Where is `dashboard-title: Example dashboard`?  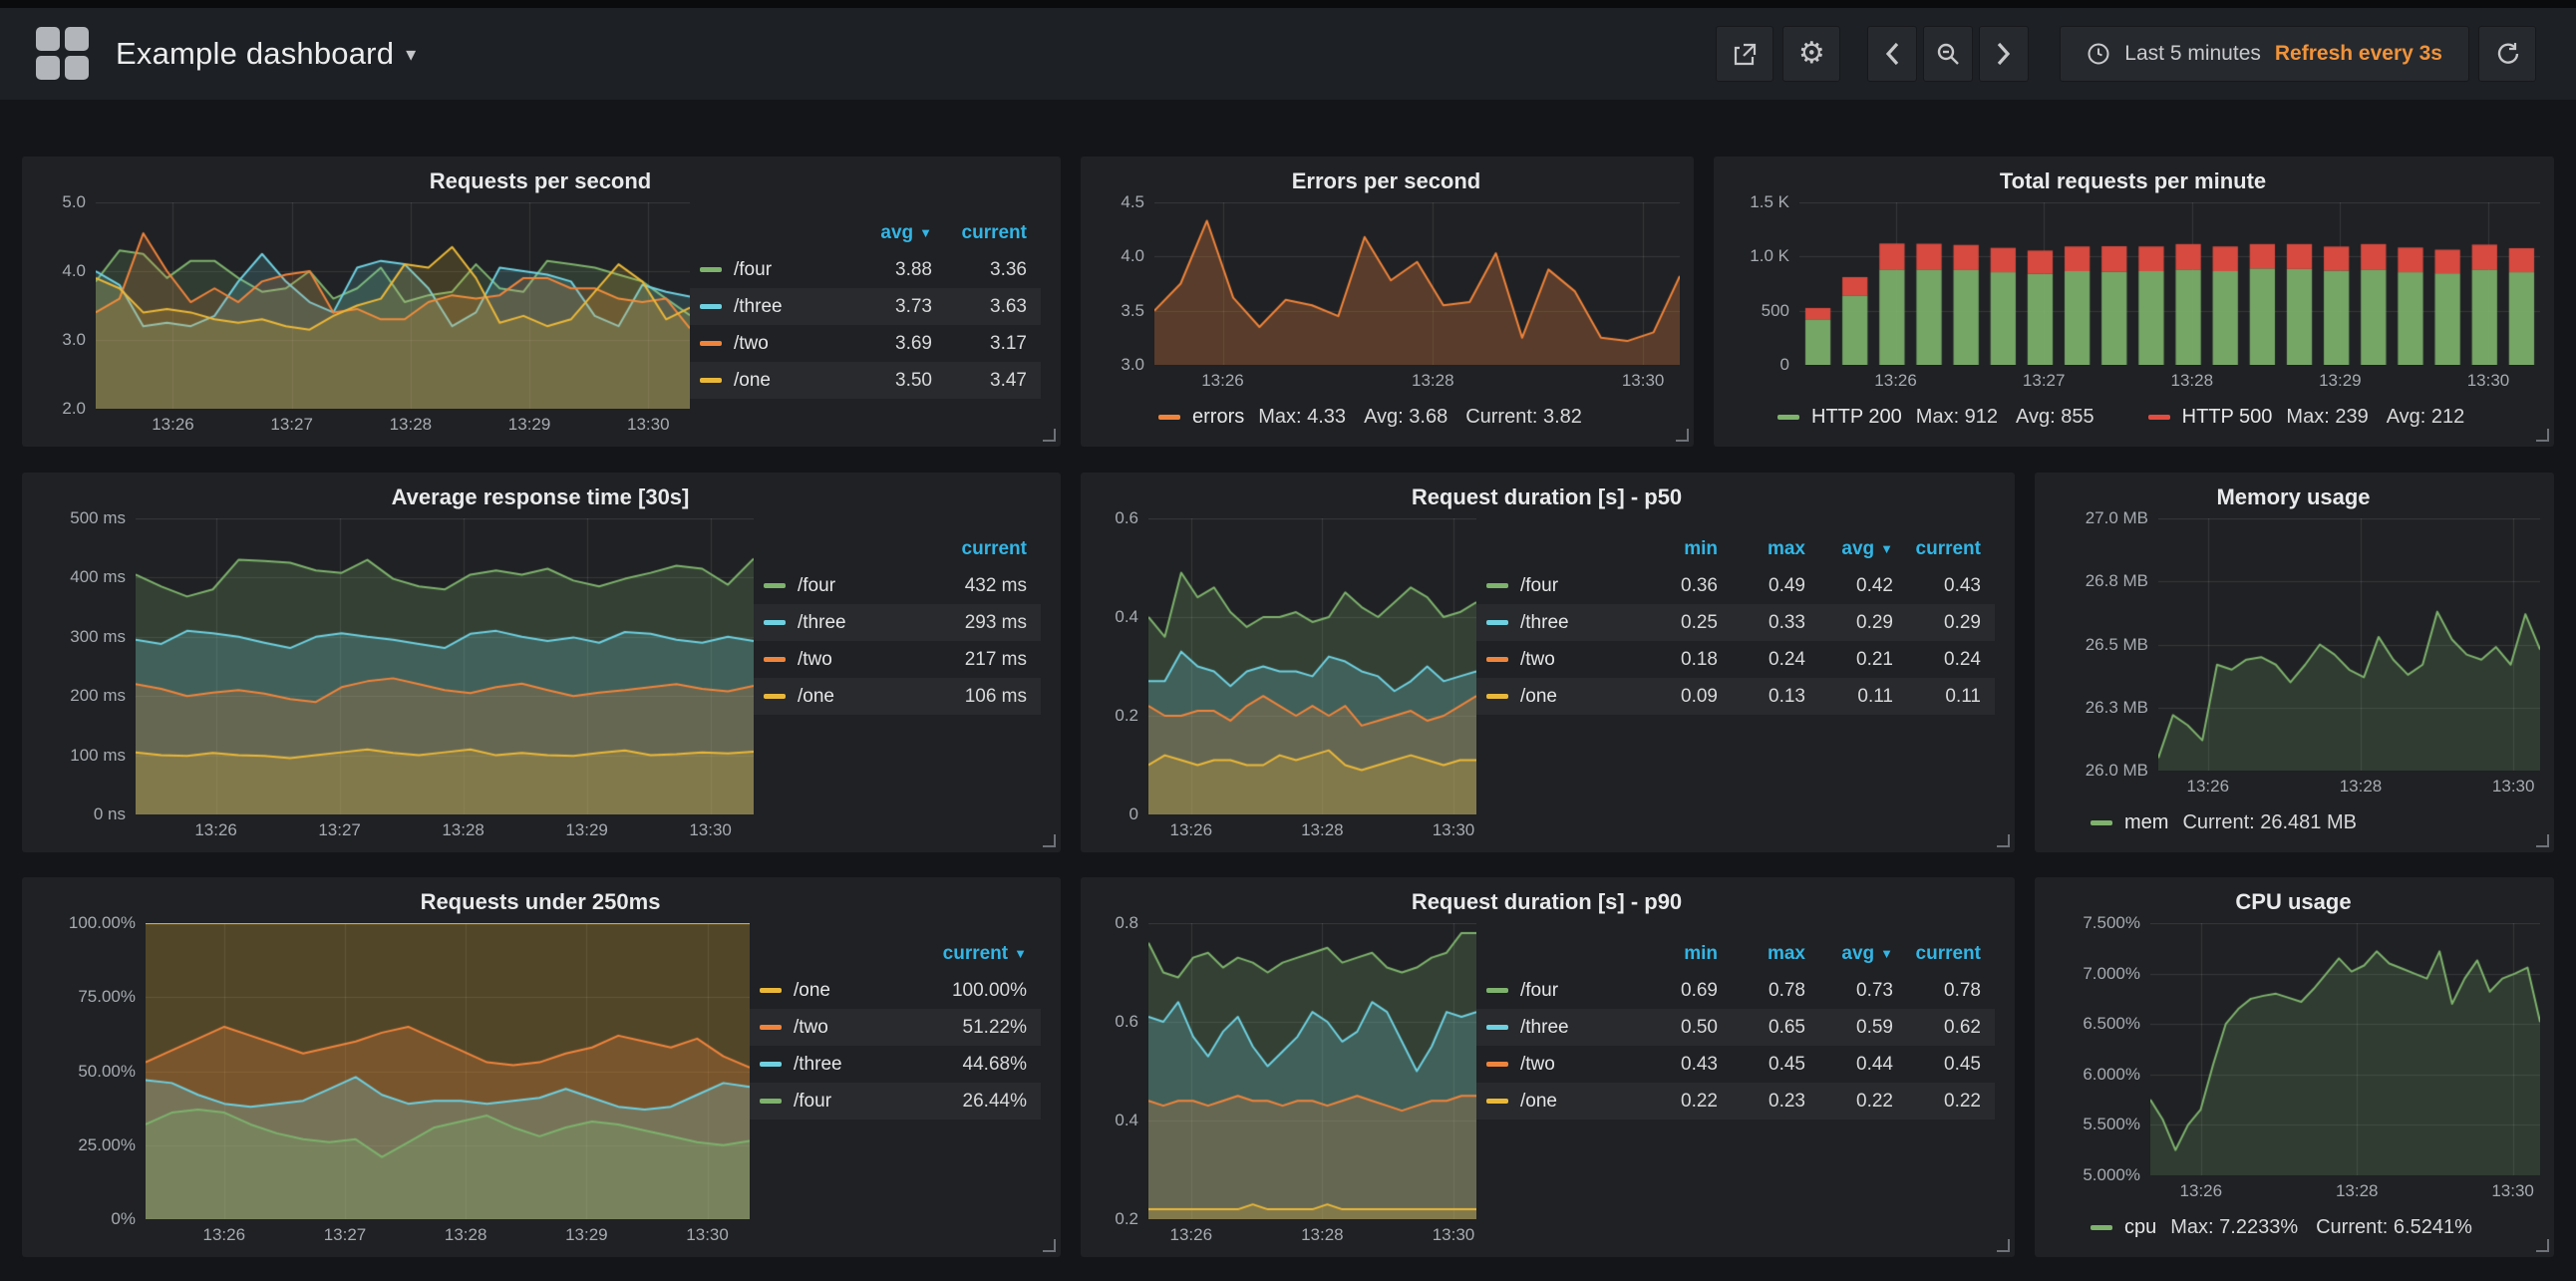 dashboard-title: Example dashboard is located at coordinates (255, 53).